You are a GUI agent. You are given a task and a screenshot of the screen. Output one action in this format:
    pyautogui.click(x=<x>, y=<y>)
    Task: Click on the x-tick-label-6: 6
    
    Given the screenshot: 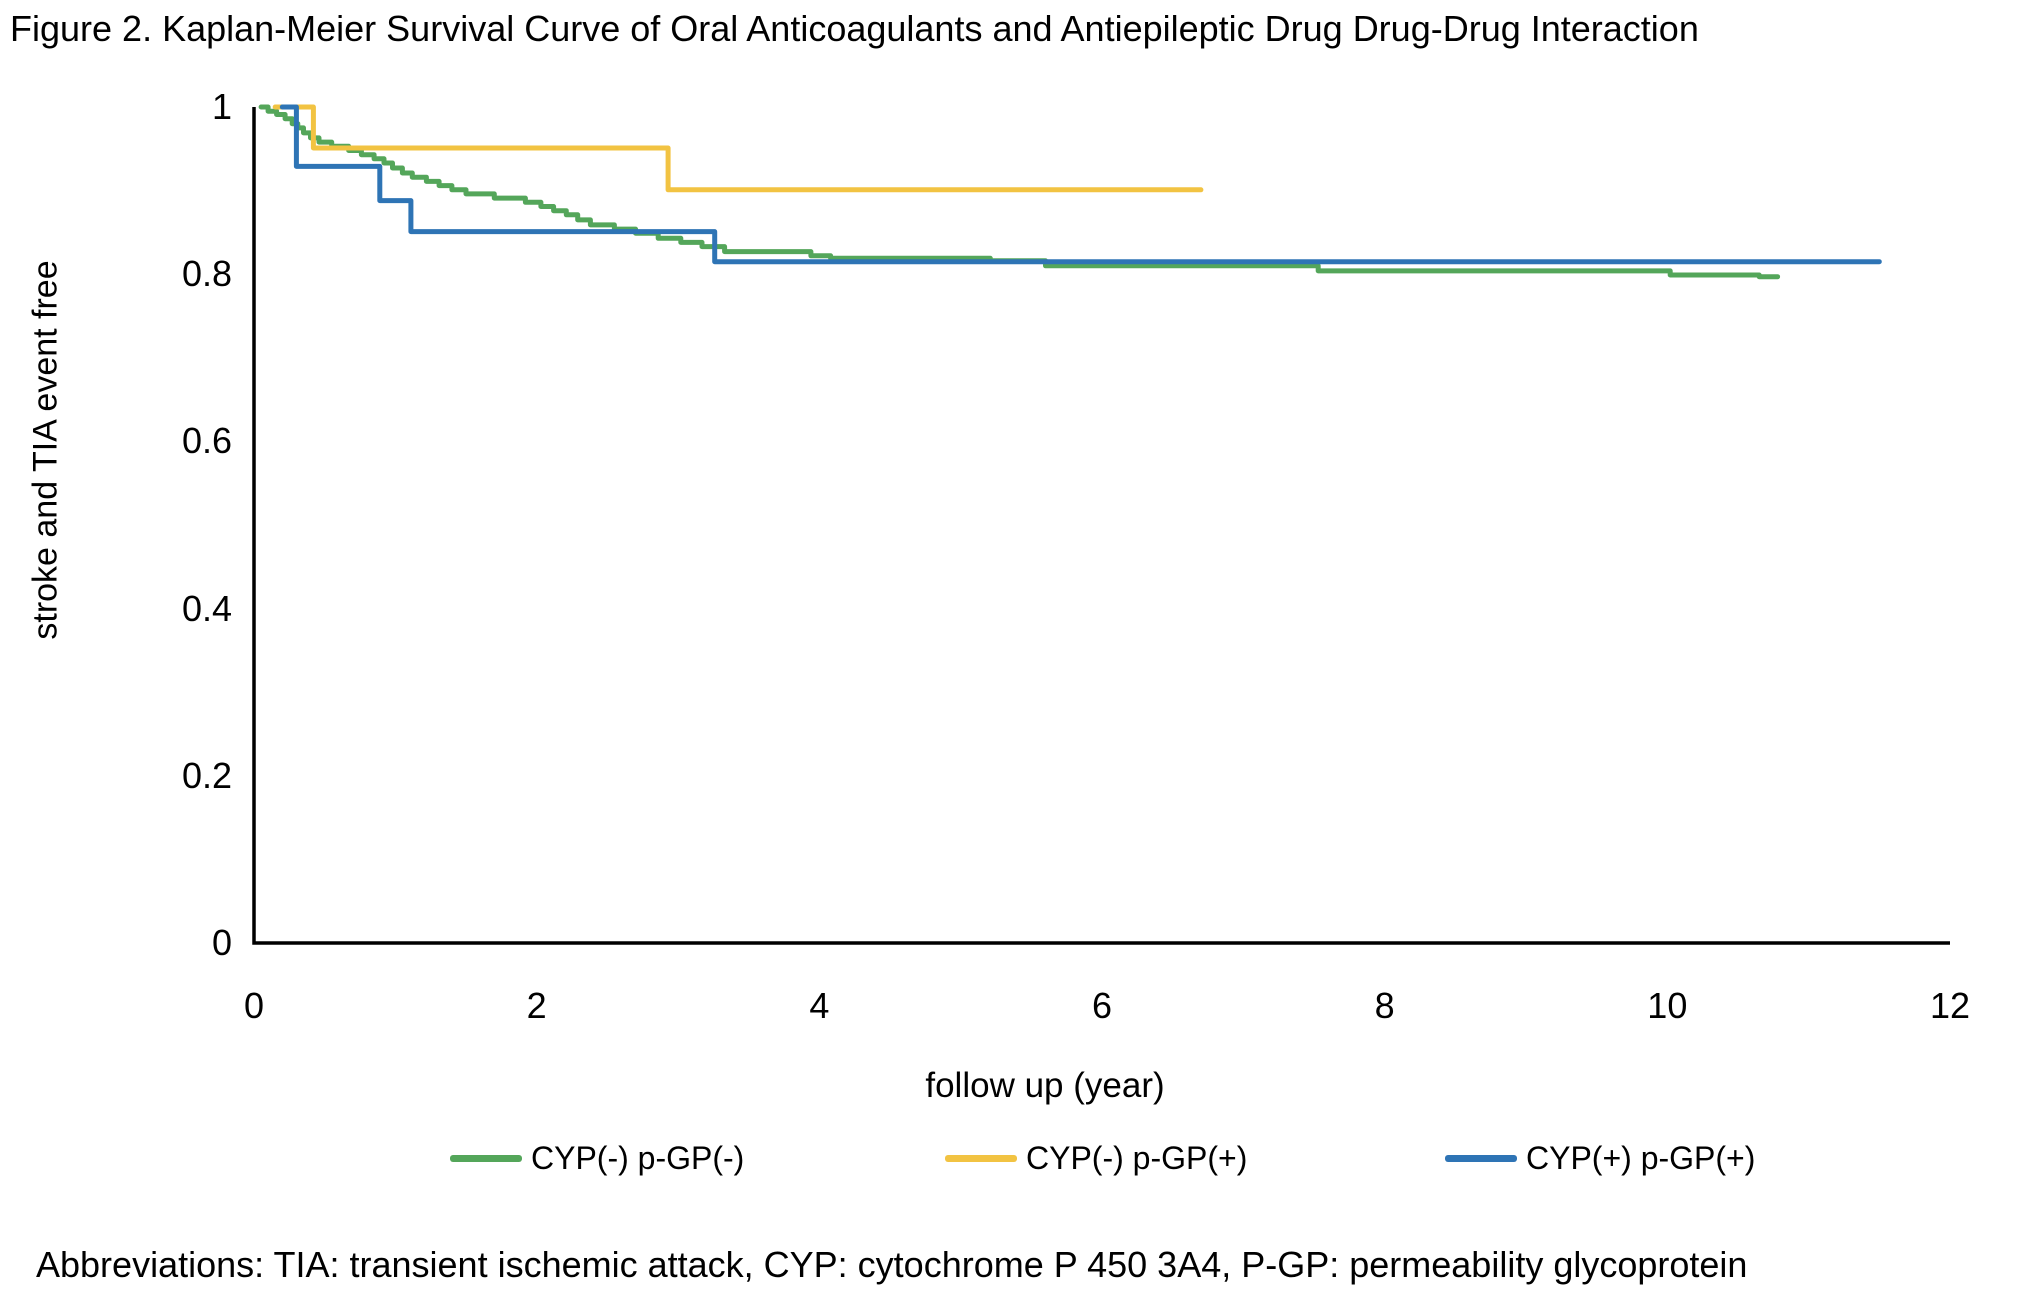 What is the action you would take?
    pyautogui.click(x=1102, y=1005)
    